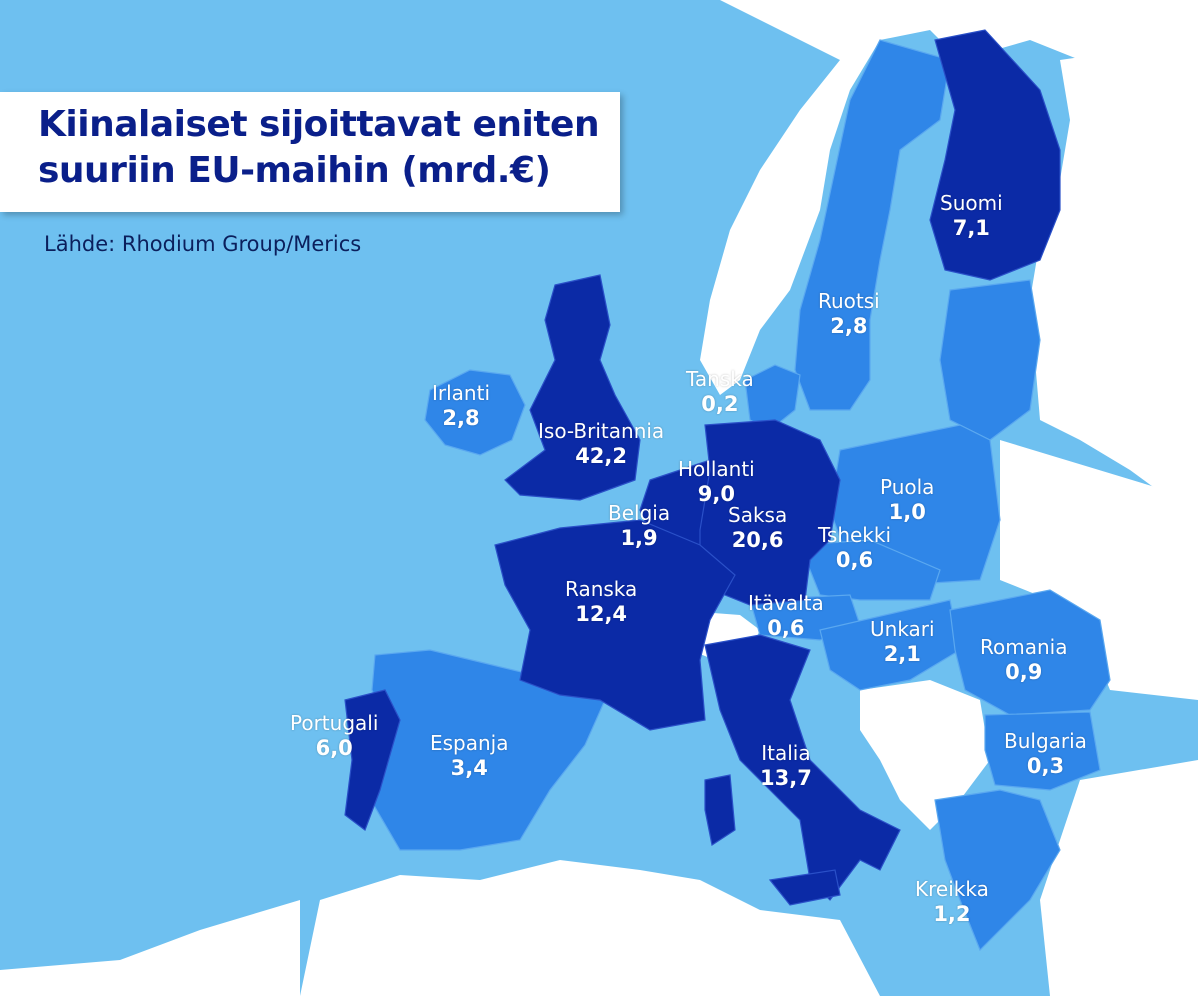  Describe the element at coordinates (469, 767) in the screenshot. I see `country-value: 3,4` at that location.